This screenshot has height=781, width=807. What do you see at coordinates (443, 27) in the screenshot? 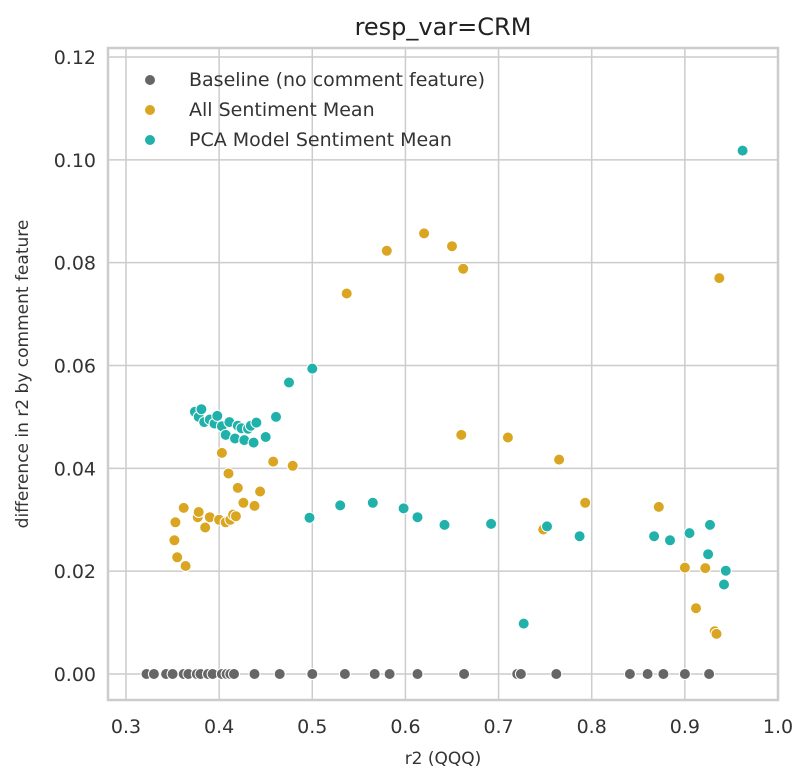
I see `chart-title: resp_var=CRM` at bounding box center [443, 27].